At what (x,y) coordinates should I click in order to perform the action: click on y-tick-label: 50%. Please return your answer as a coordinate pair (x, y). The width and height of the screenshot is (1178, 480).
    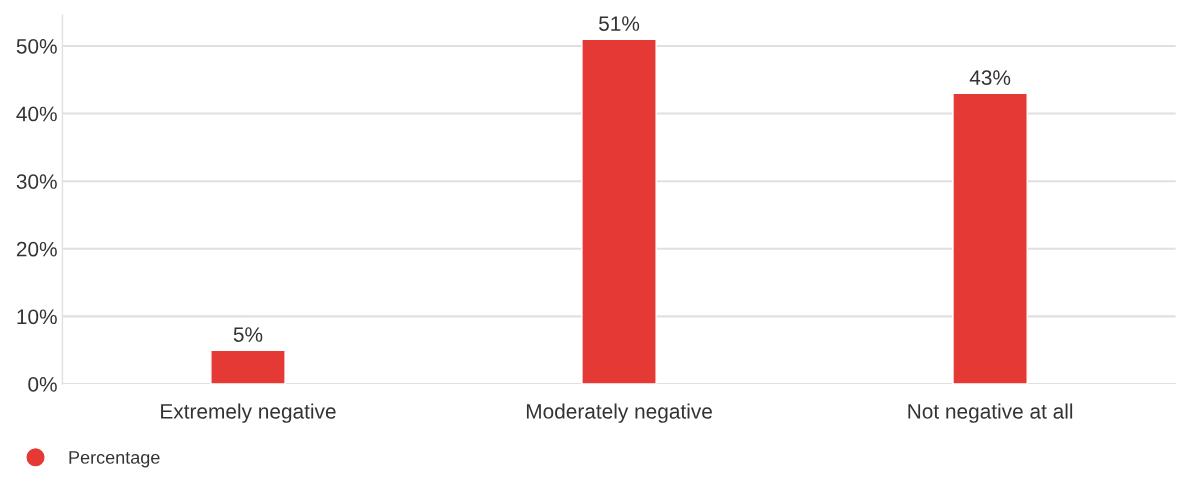
    Looking at the image, I should click on (36, 46).